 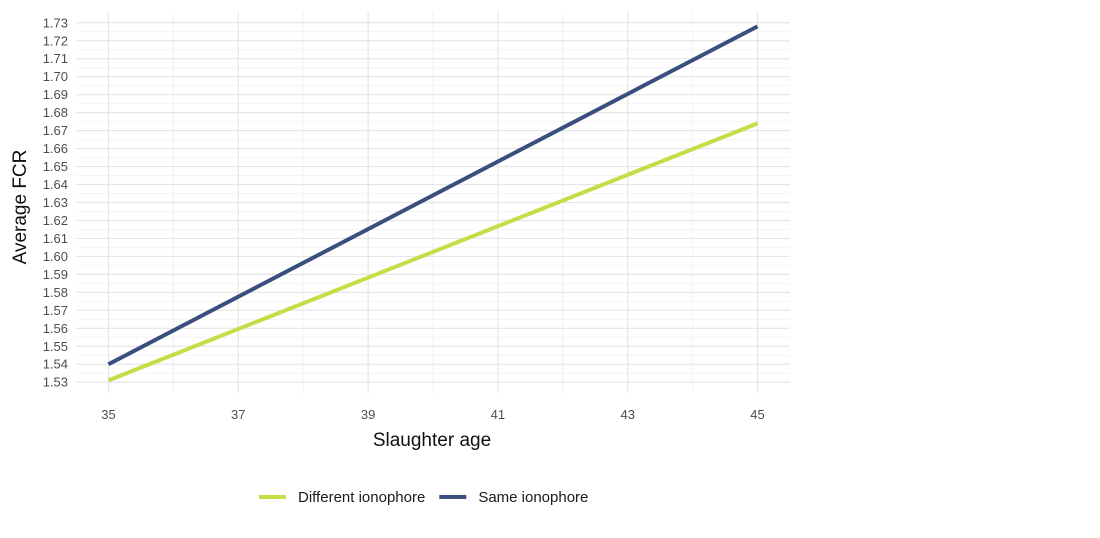 I want to click on y-tick-label: 1.64, so click(x=55, y=184).